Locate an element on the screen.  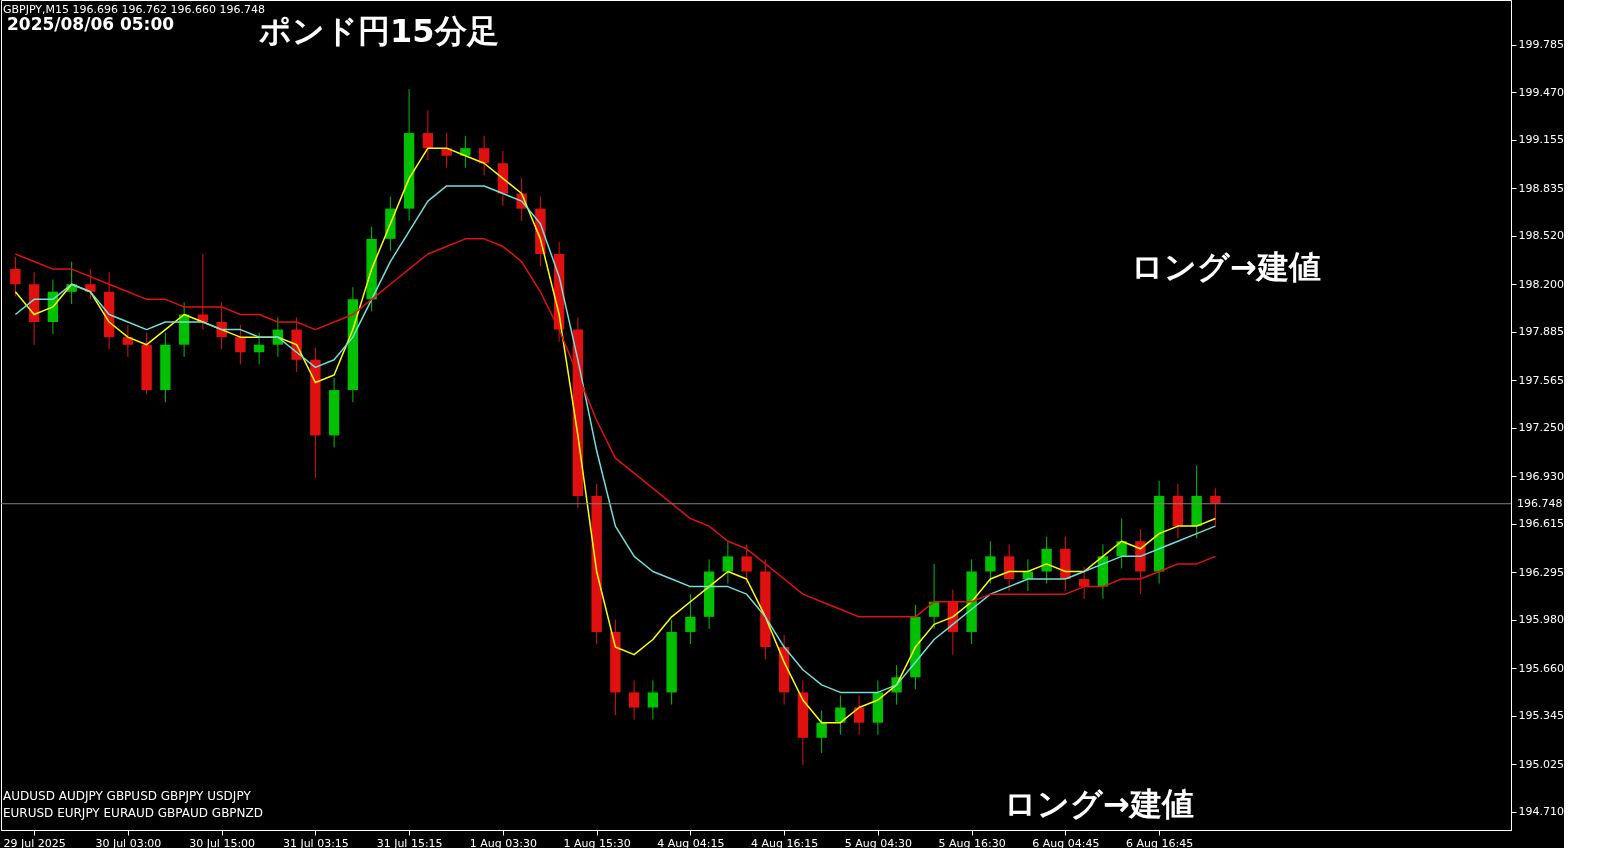
y-tick-label: 197.885 is located at coordinates (1541, 332).